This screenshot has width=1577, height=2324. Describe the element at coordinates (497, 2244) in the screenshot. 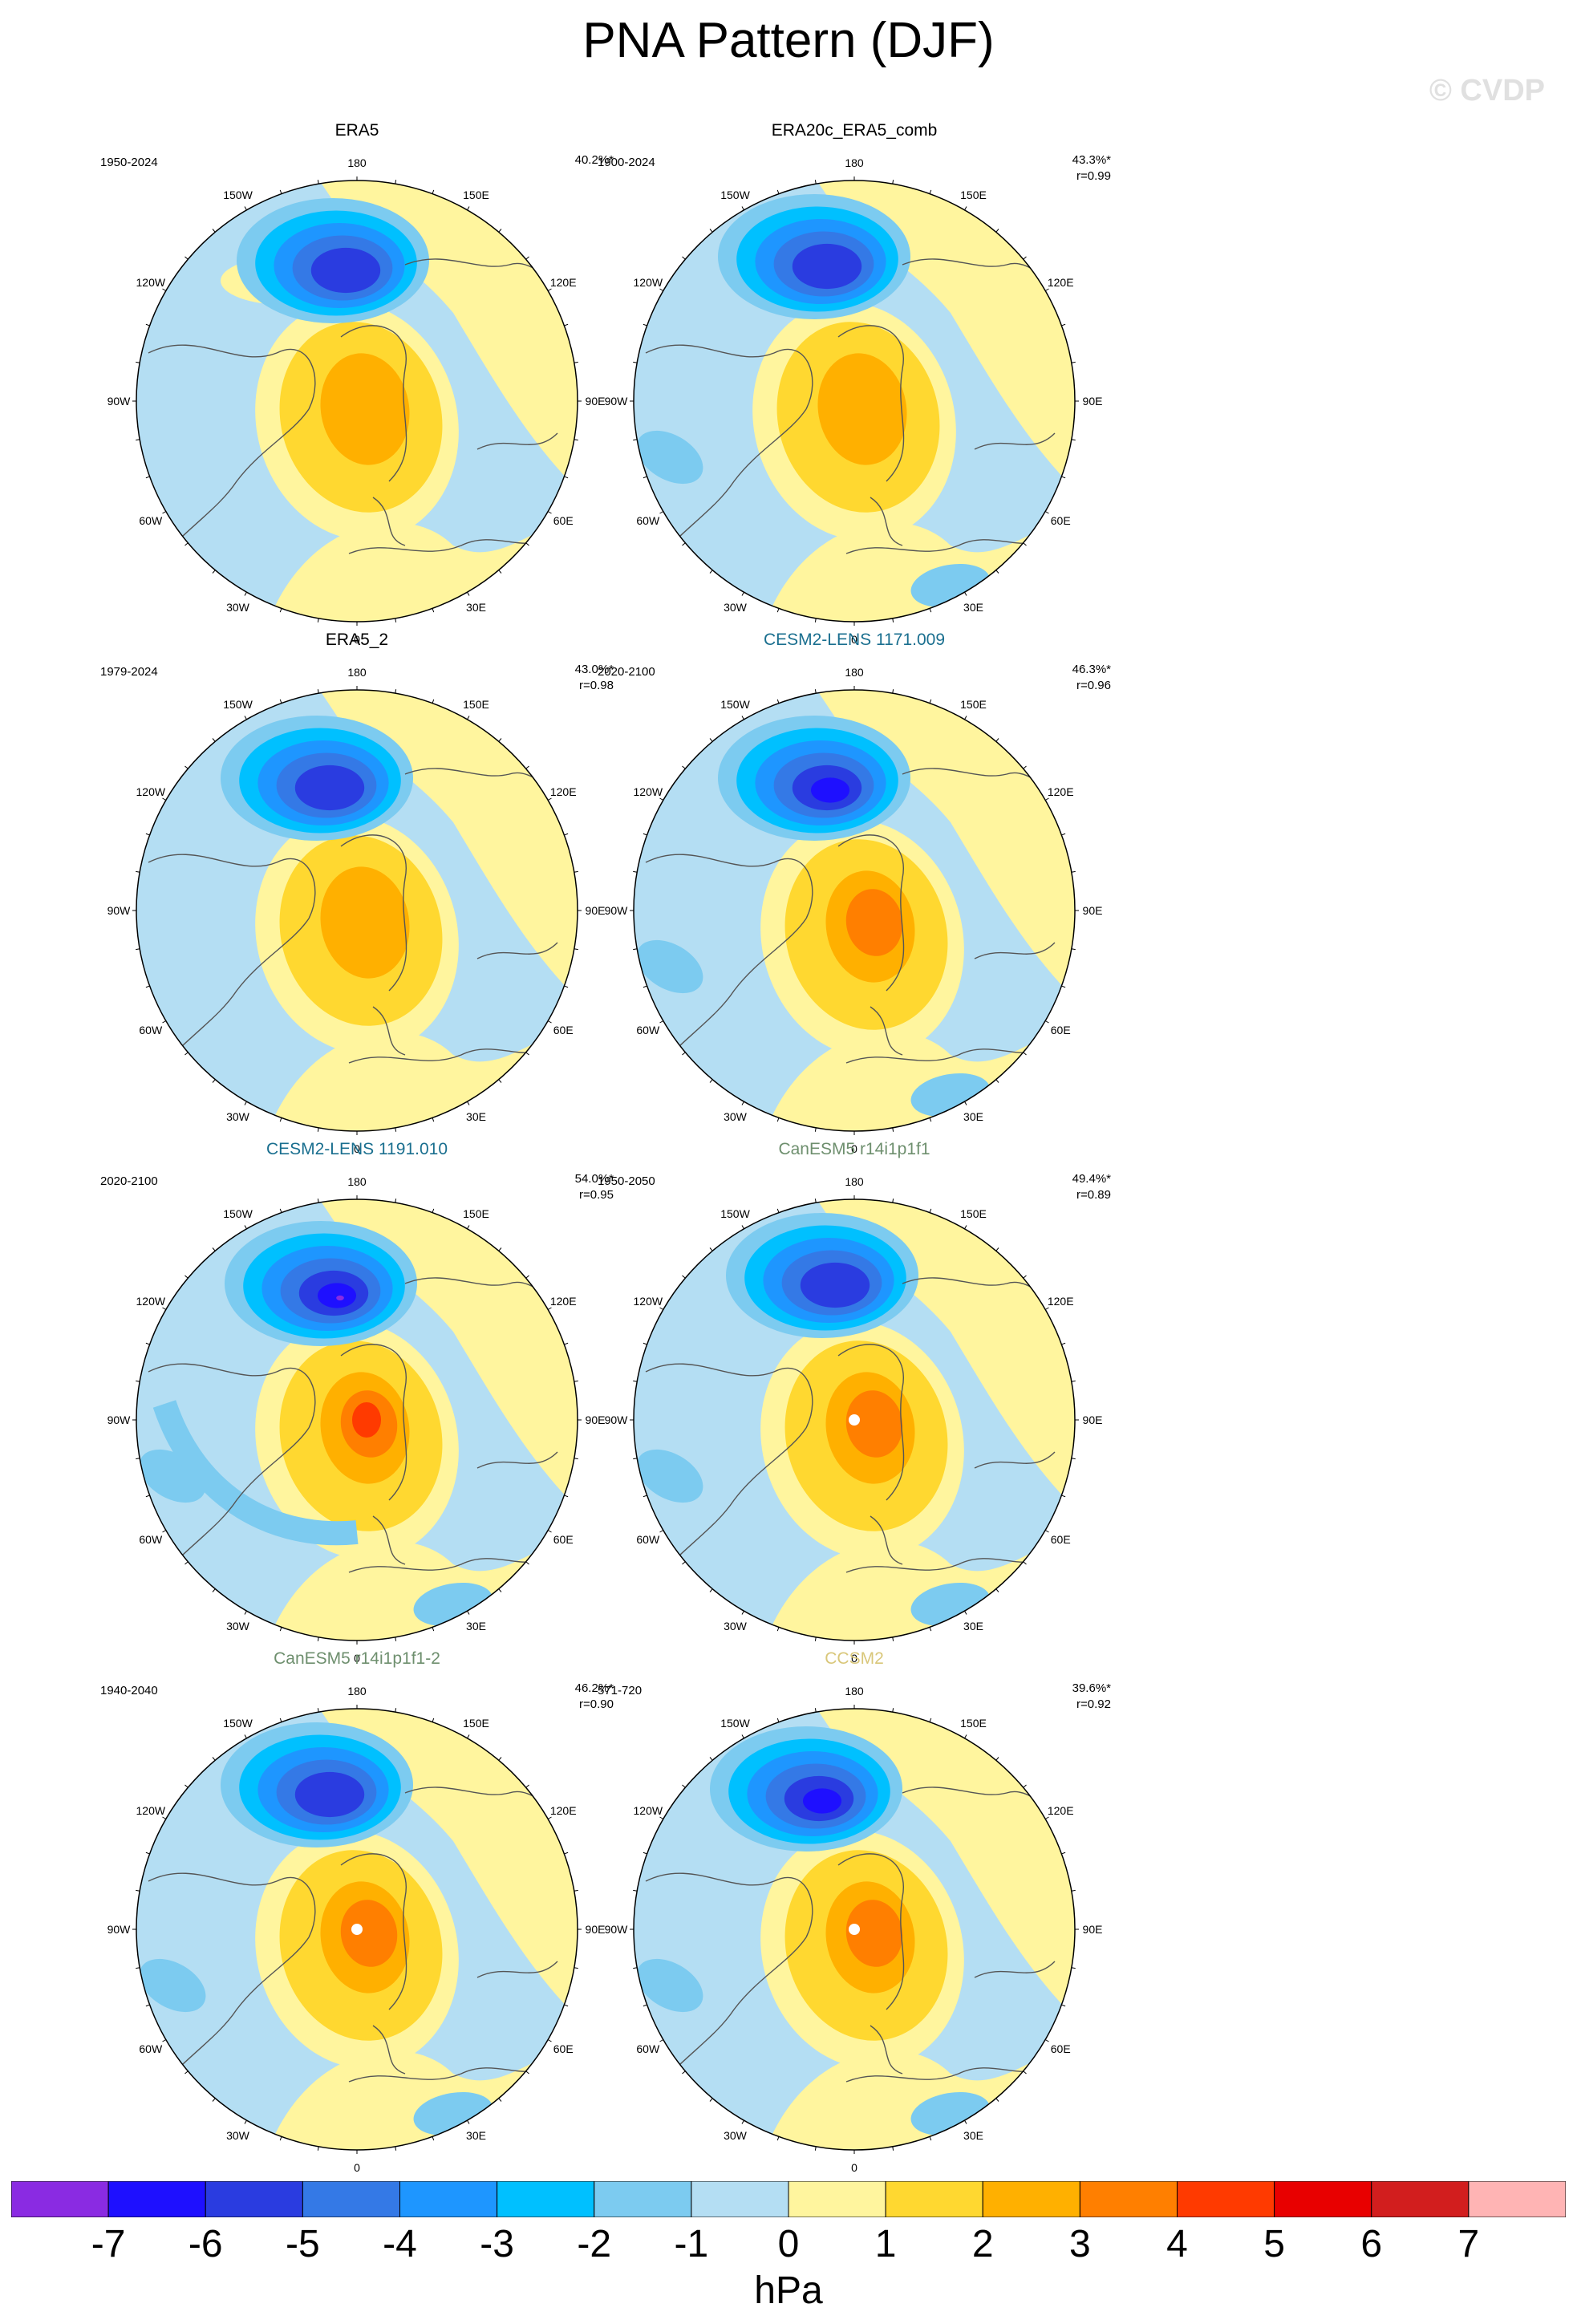

I see `colorbar-tick-label: -3` at that location.